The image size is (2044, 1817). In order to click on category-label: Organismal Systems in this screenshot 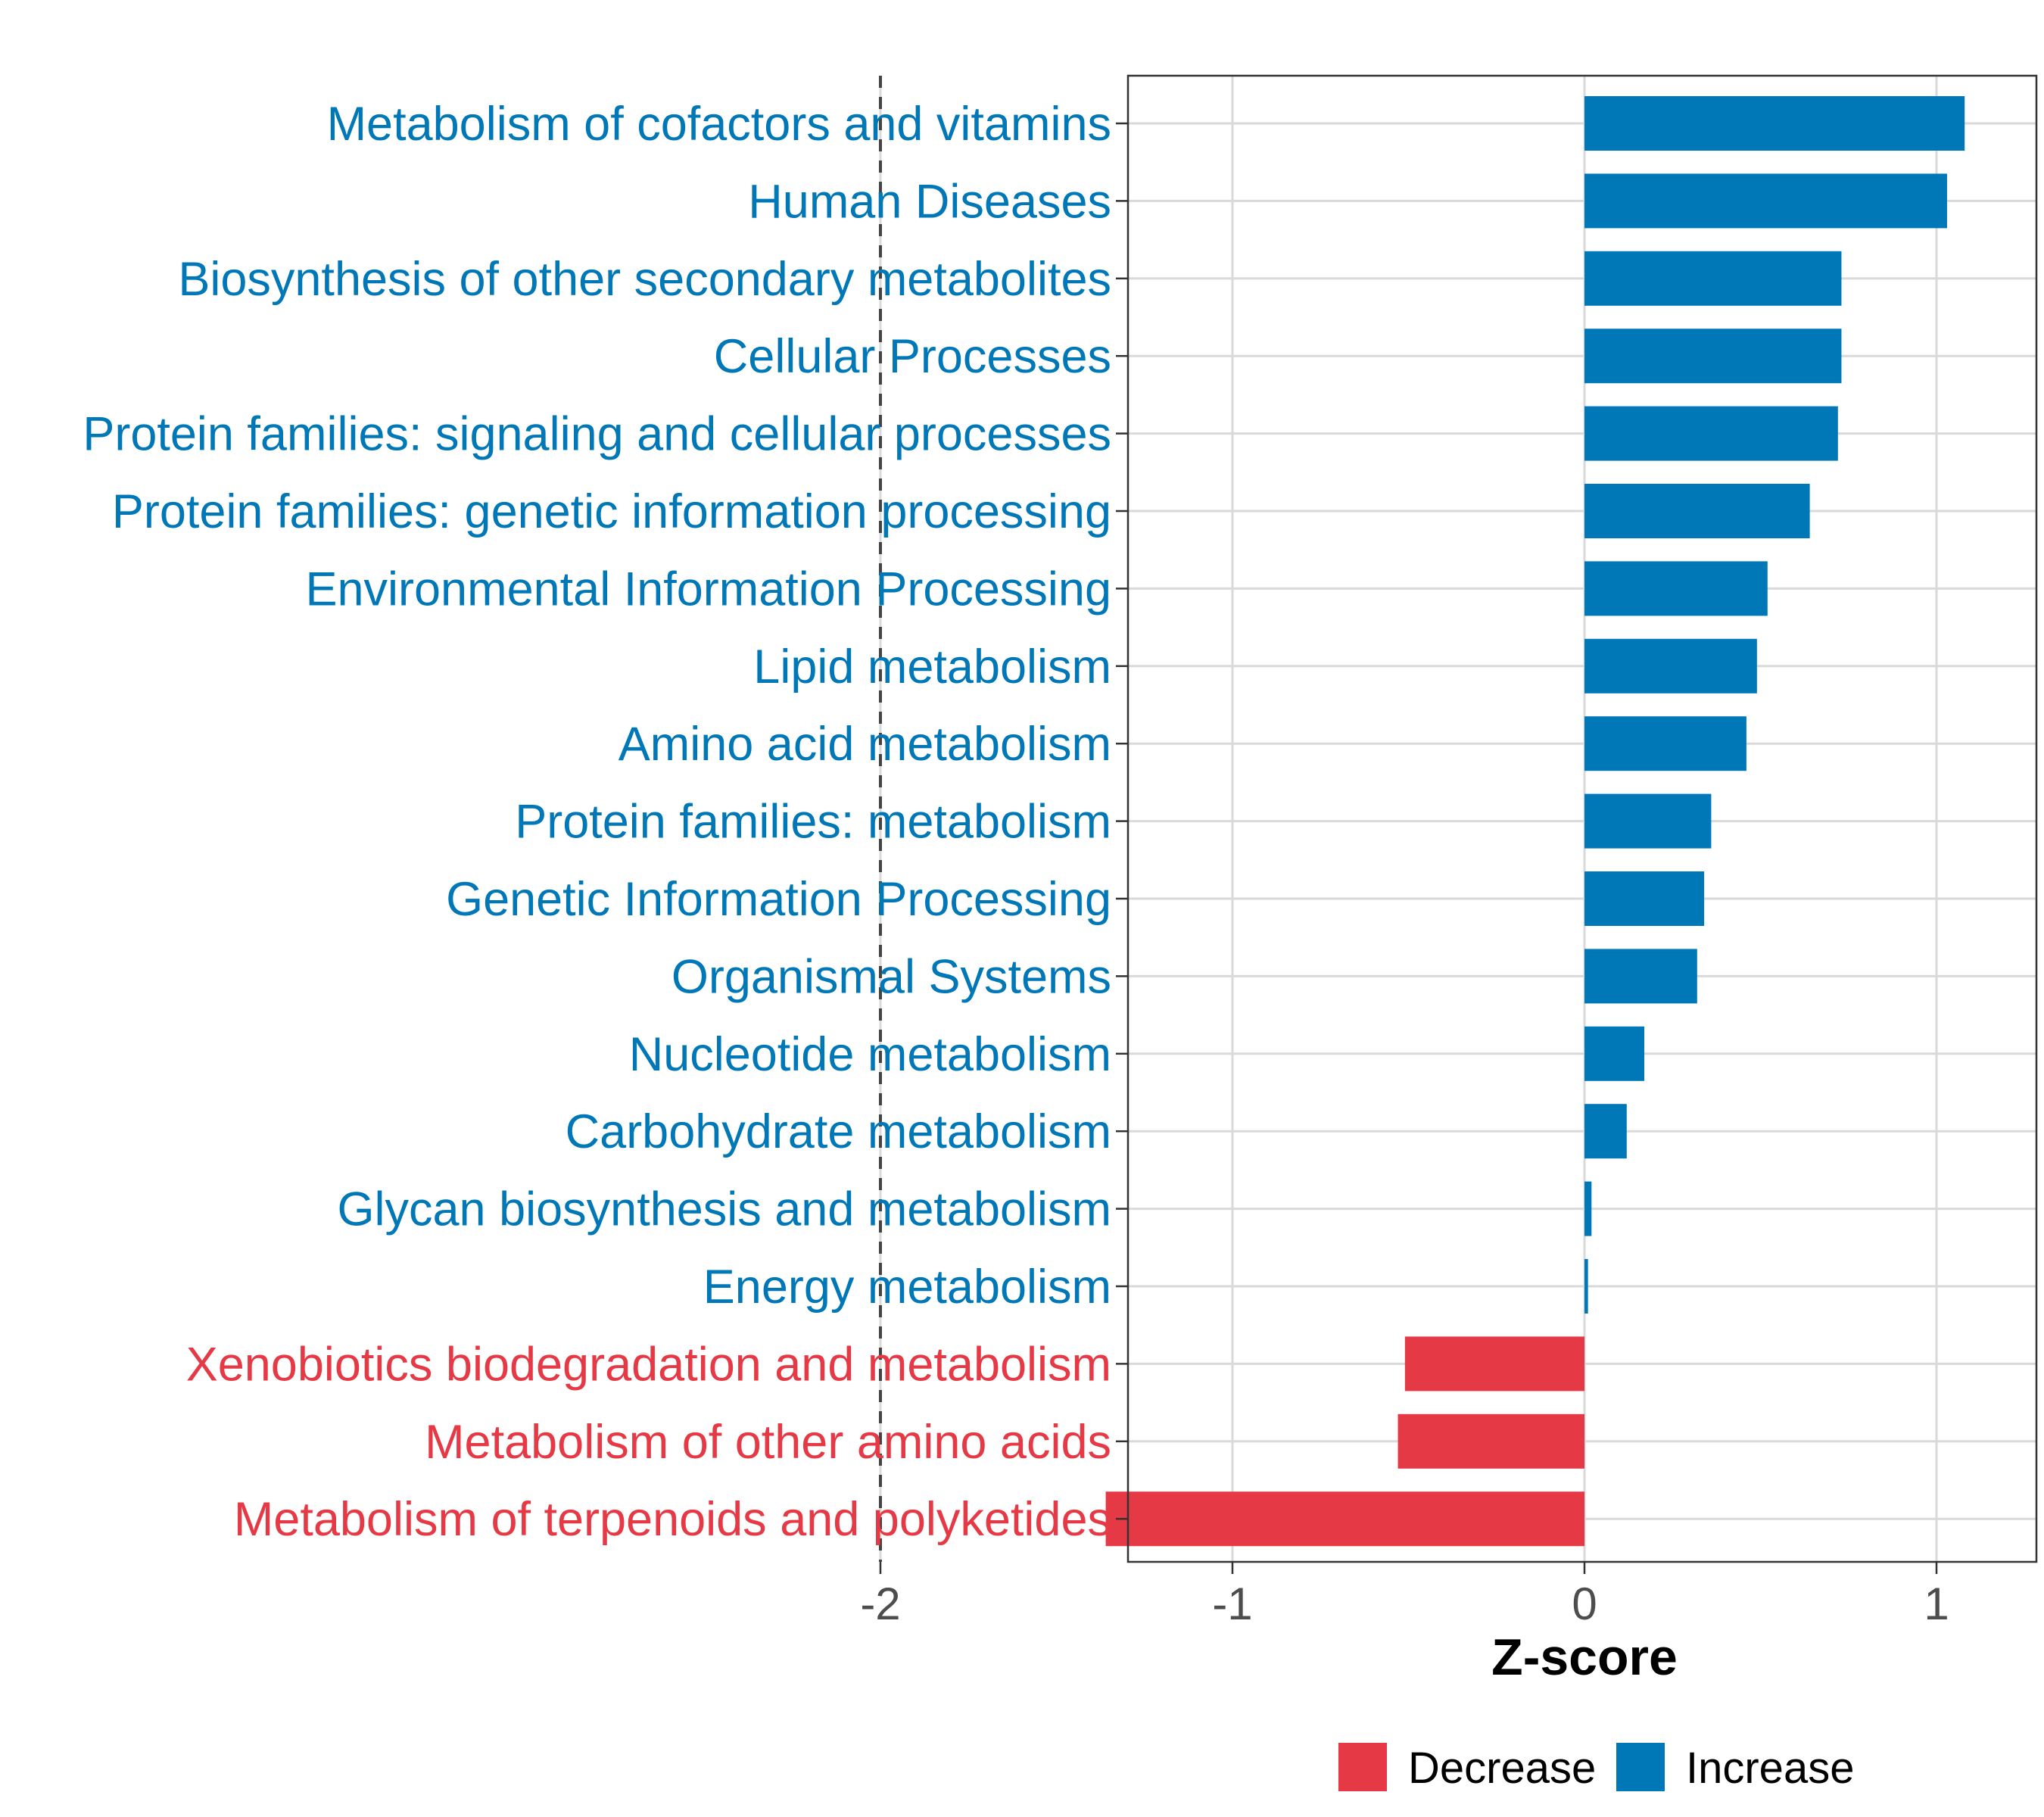, I will do `click(891, 976)`.